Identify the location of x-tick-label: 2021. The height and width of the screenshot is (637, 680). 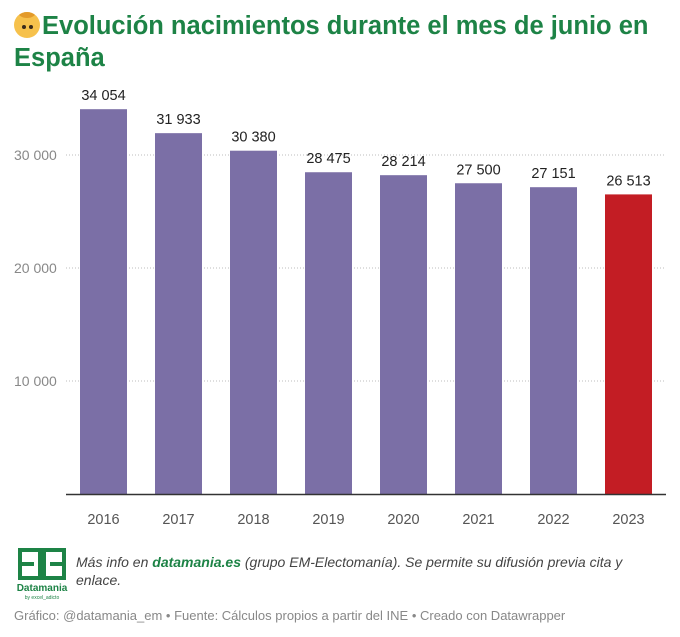
(478, 520).